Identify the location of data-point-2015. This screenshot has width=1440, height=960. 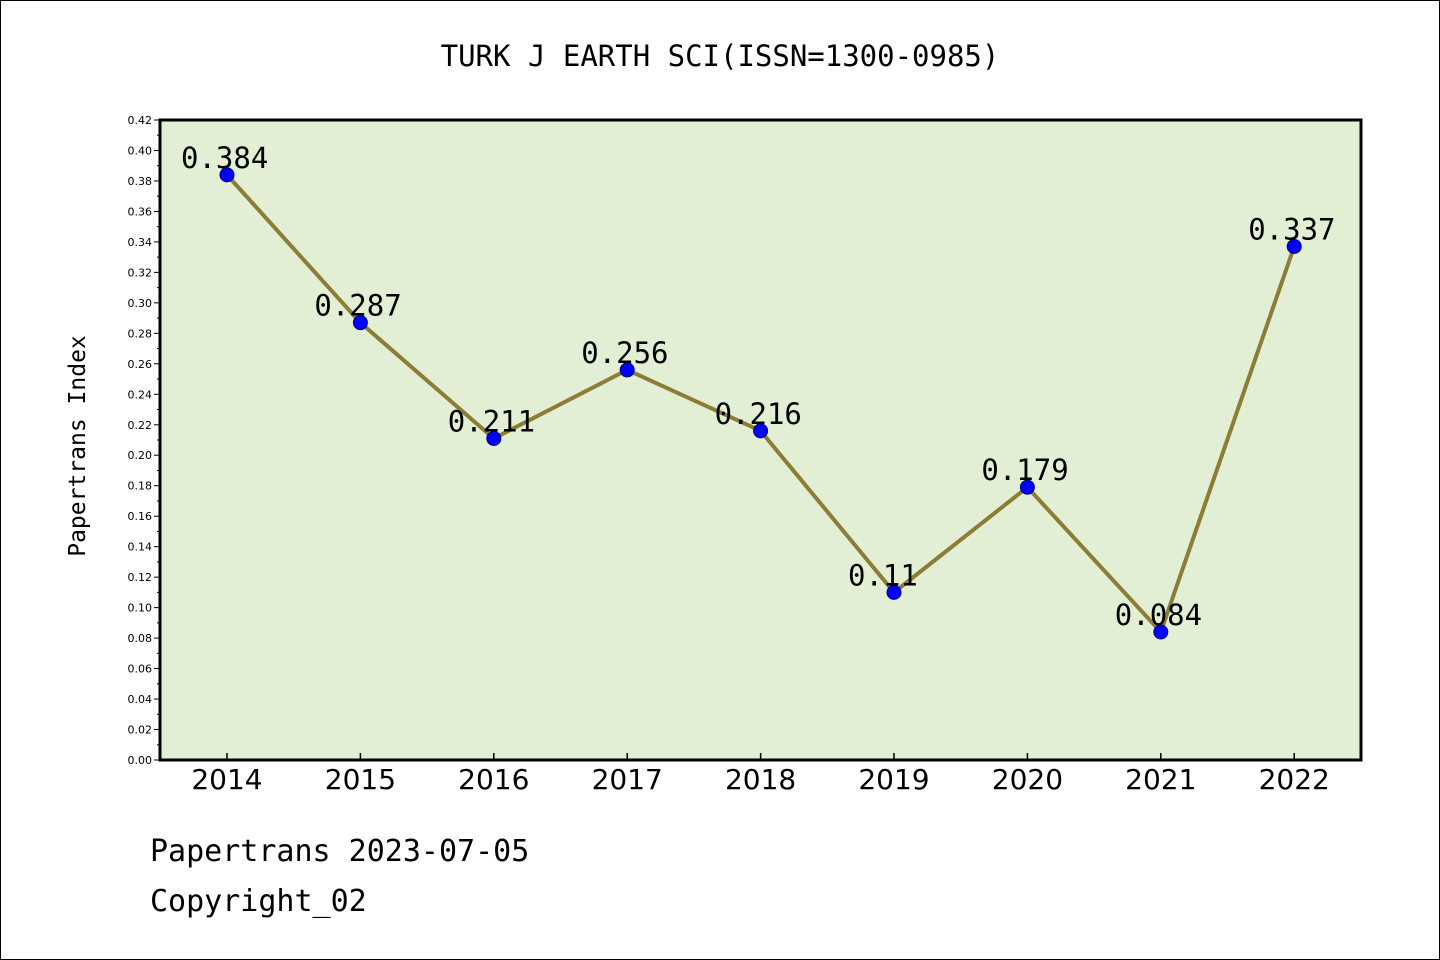
(360, 323).